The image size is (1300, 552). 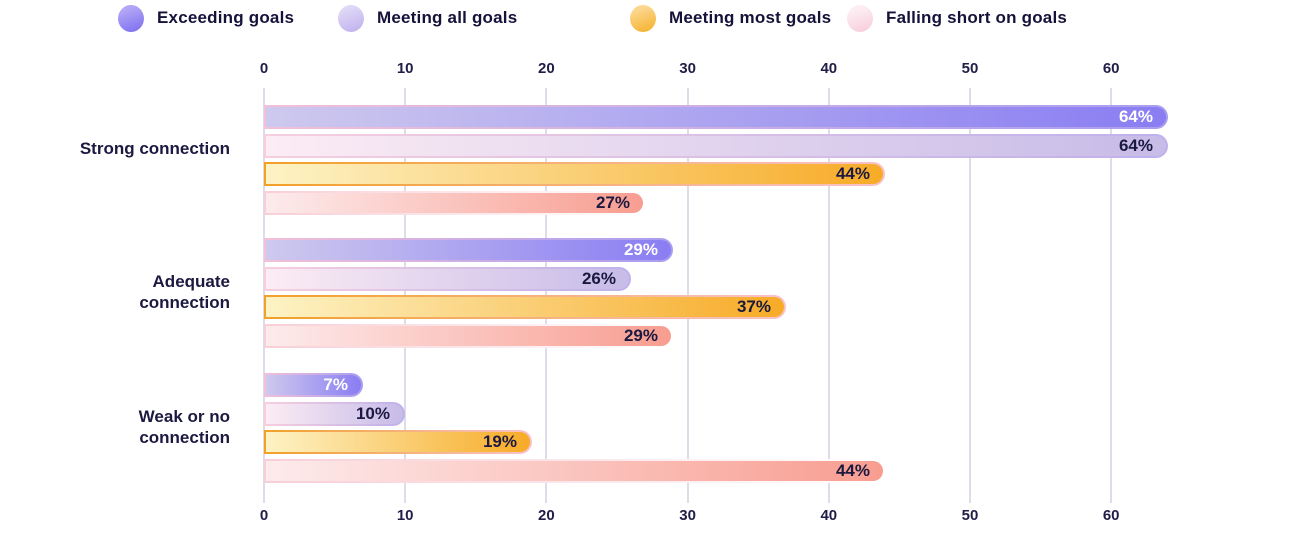 I want to click on category-label: Weak or no connection, so click(x=184, y=427).